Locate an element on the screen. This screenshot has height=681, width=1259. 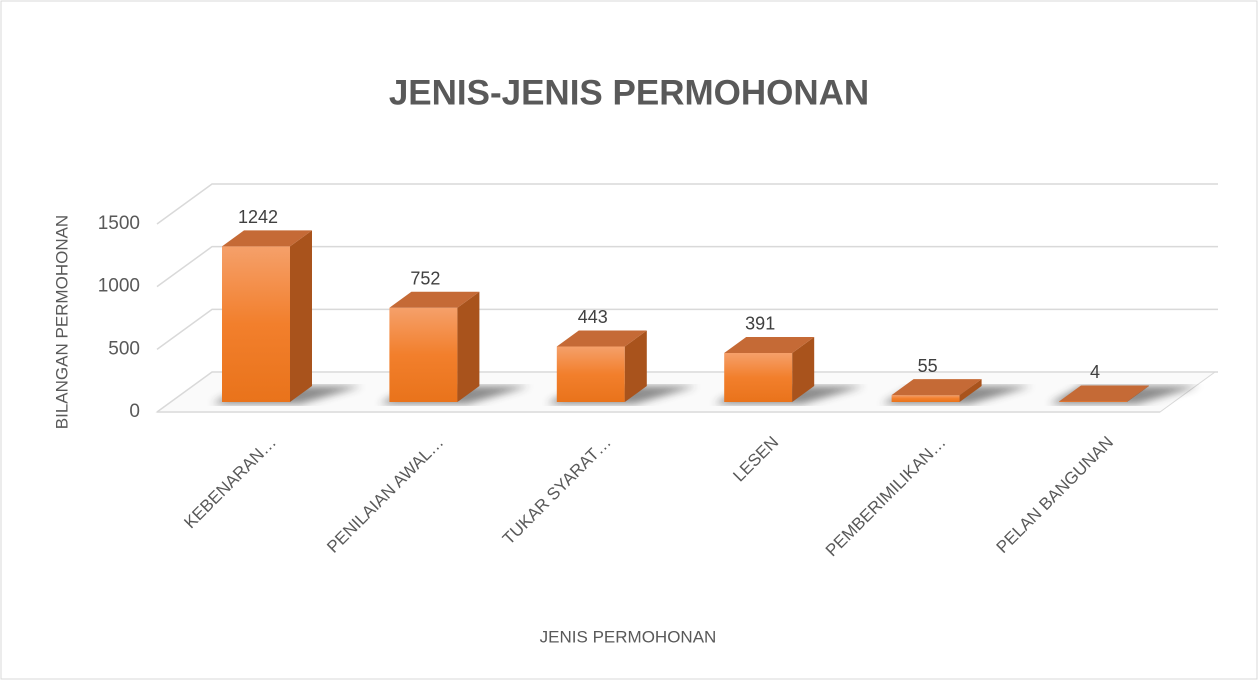
y-tick-label: 0 is located at coordinates (134, 411).